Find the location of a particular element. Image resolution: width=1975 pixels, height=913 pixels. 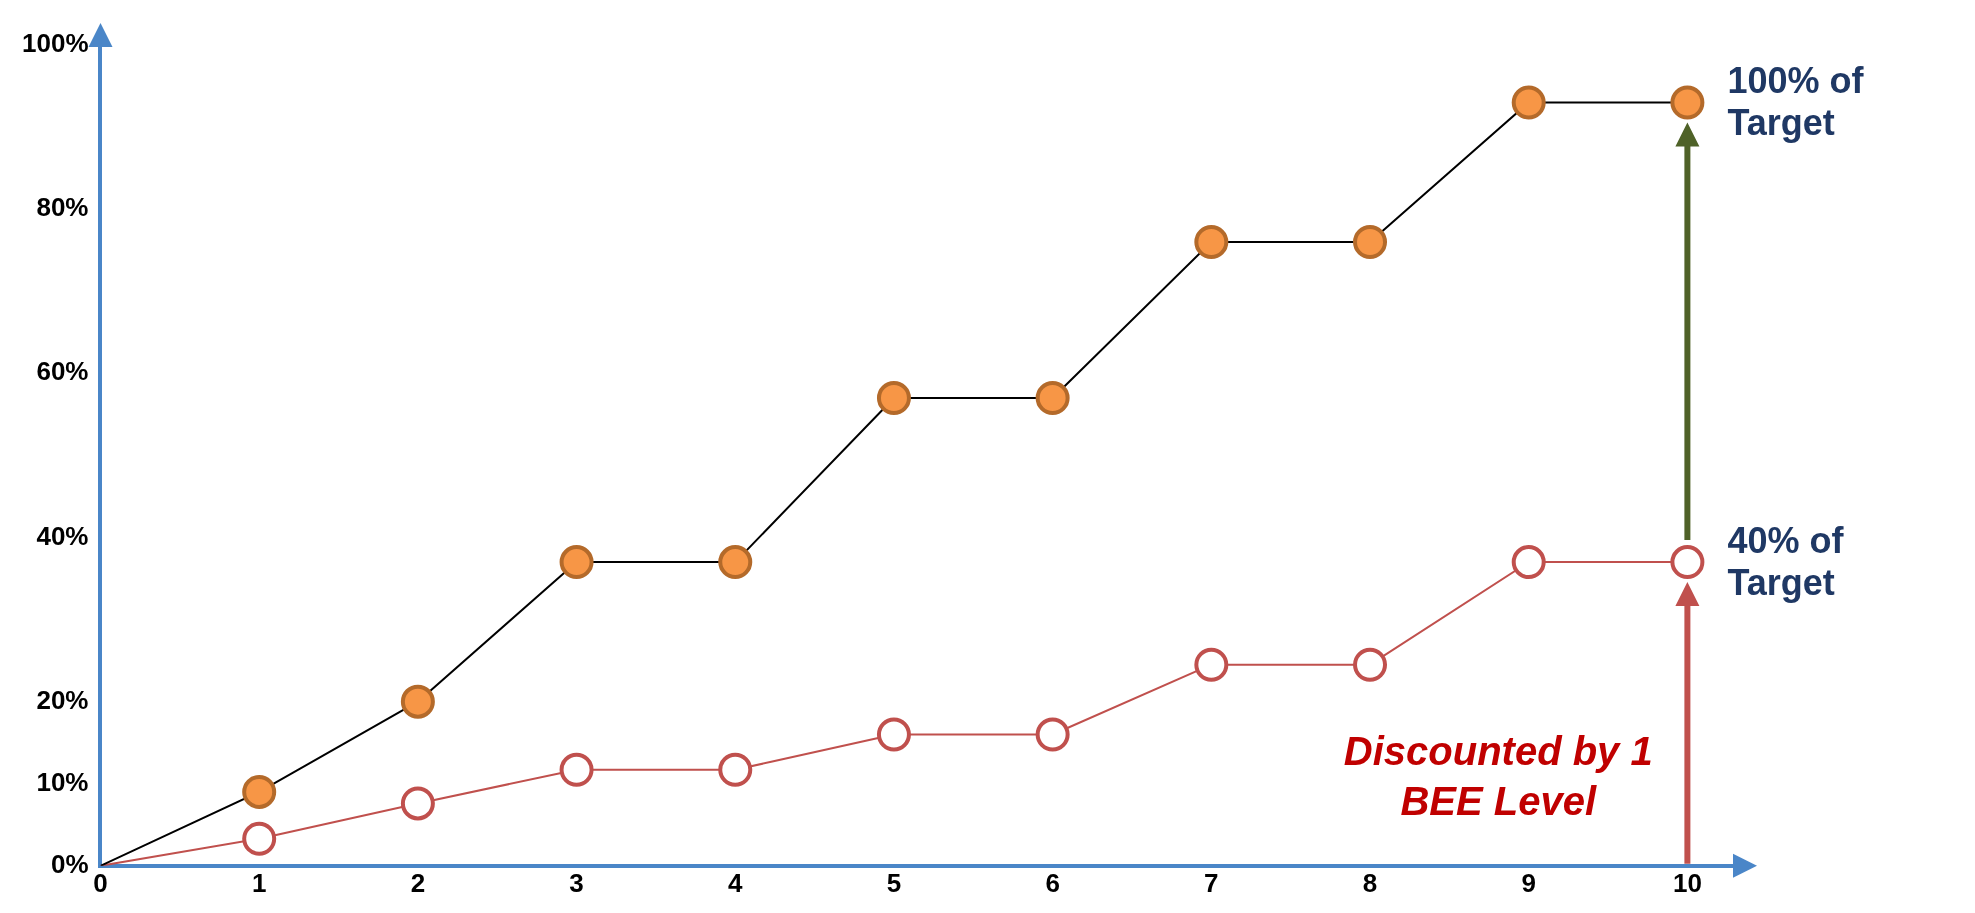

x-tick-label: 3 is located at coordinates (576, 882).